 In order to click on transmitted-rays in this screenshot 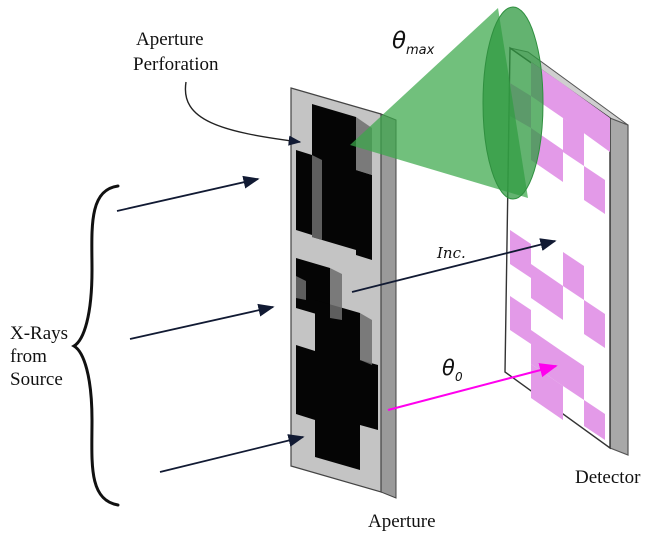, I will do `click(454, 324)`.